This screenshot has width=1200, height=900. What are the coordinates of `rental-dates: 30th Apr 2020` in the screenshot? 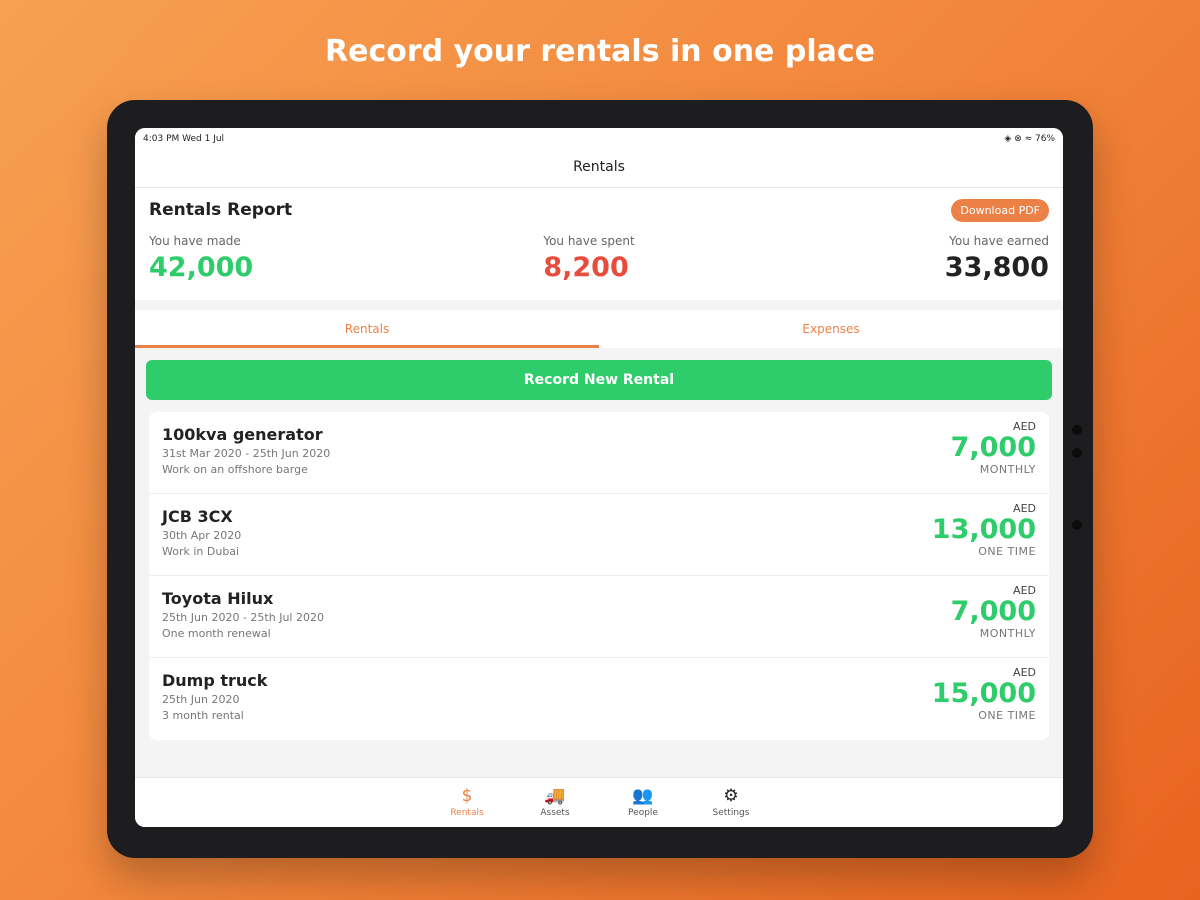 It's located at (202, 535).